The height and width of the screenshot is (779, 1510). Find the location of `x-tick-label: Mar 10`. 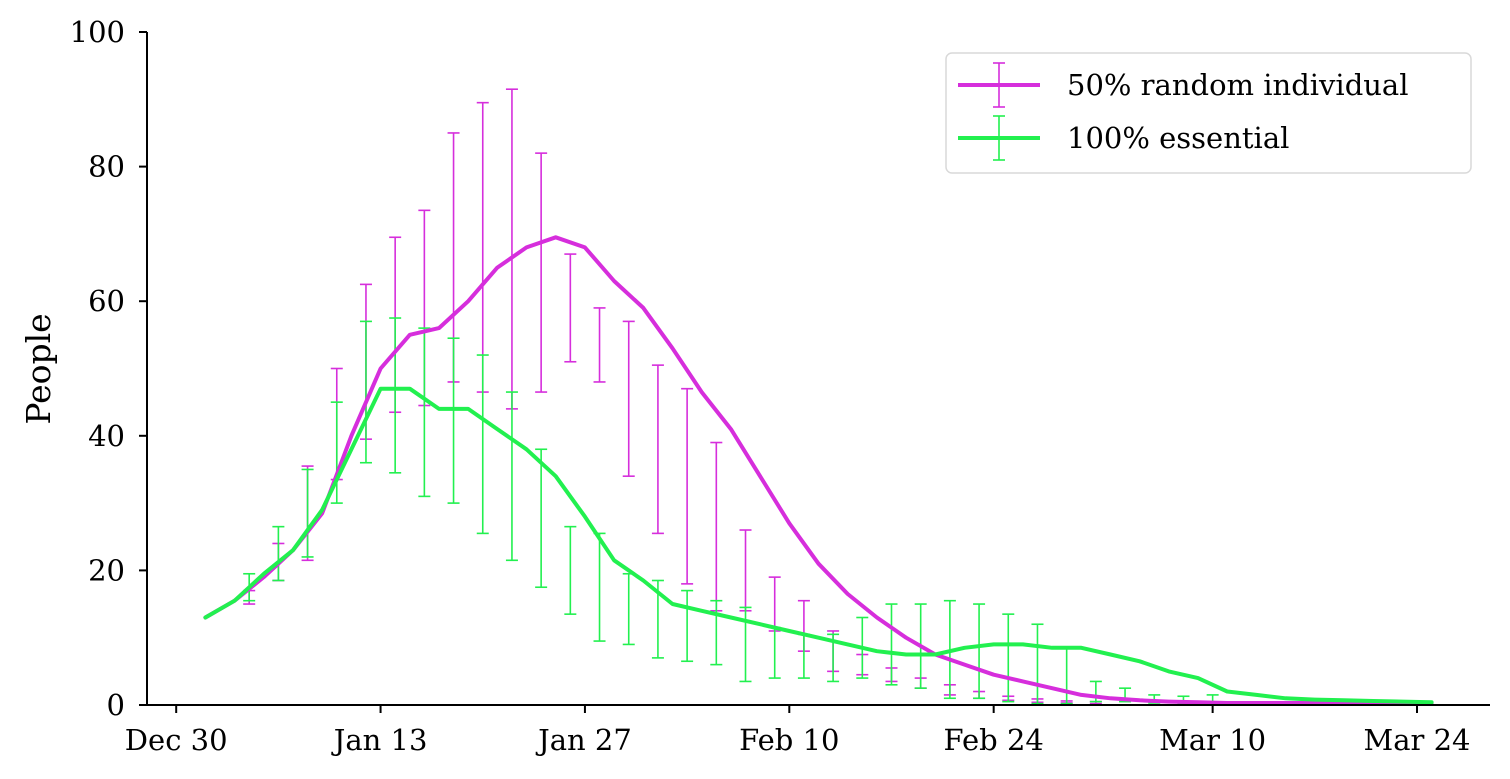

x-tick-label: Mar 10 is located at coordinates (1212, 740).